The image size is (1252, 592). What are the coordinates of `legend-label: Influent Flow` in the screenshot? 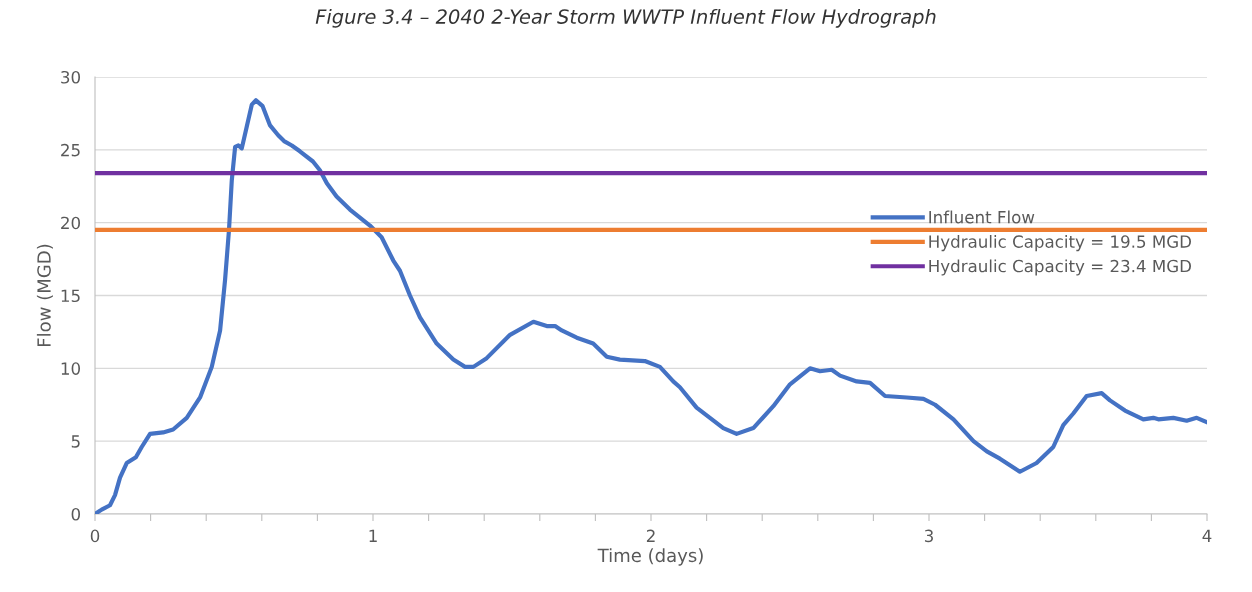 It's located at (982, 217).